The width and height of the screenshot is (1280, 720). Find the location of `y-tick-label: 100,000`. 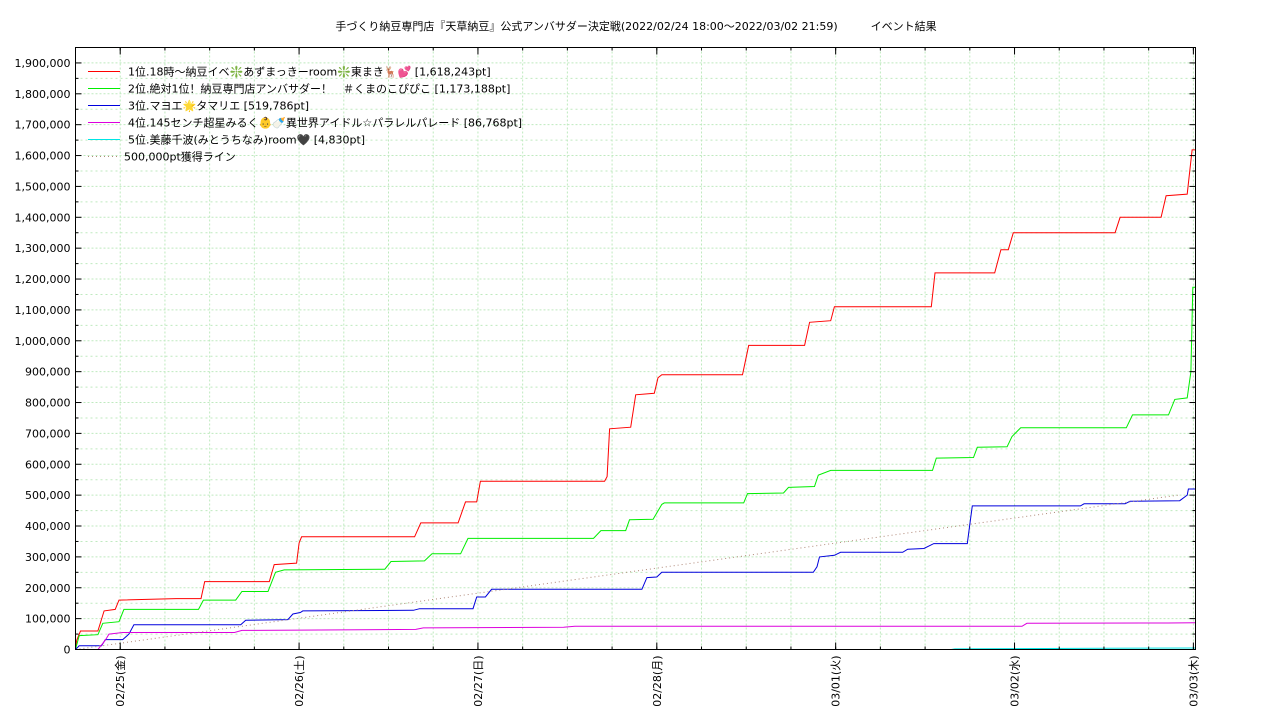

y-tick-label: 100,000 is located at coordinates (48, 619).